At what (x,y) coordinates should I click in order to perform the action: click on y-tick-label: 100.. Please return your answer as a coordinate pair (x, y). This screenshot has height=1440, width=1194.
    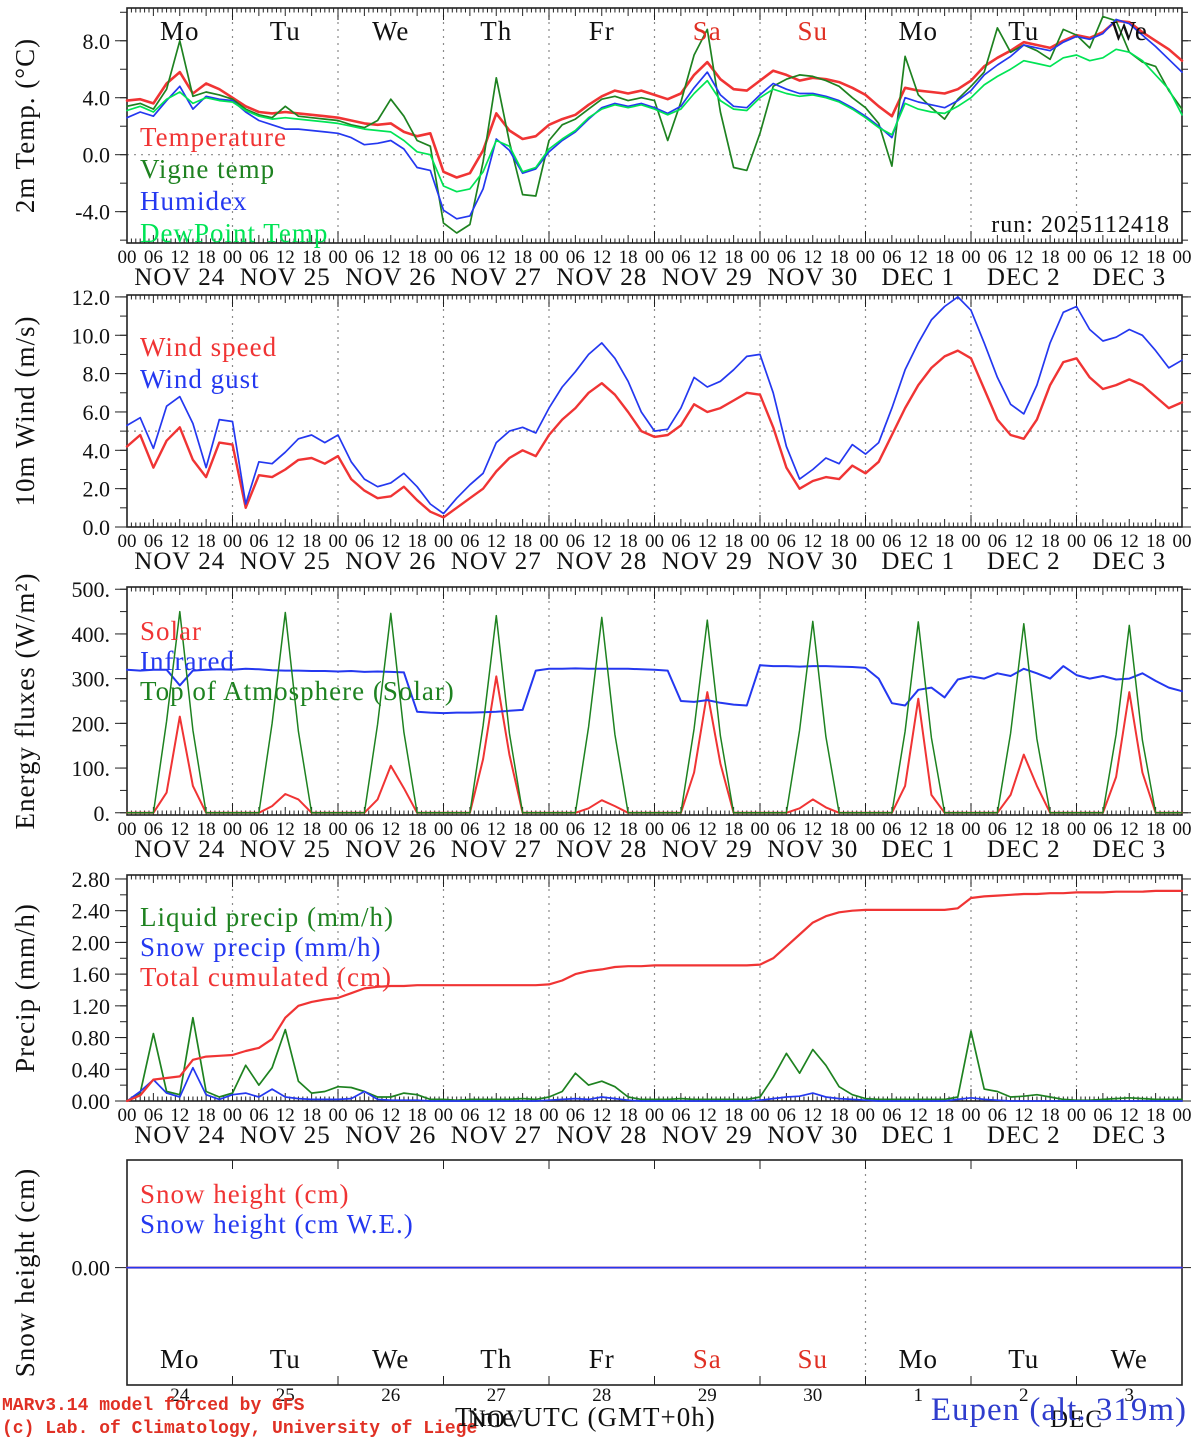
    Looking at the image, I should click on (91, 768).